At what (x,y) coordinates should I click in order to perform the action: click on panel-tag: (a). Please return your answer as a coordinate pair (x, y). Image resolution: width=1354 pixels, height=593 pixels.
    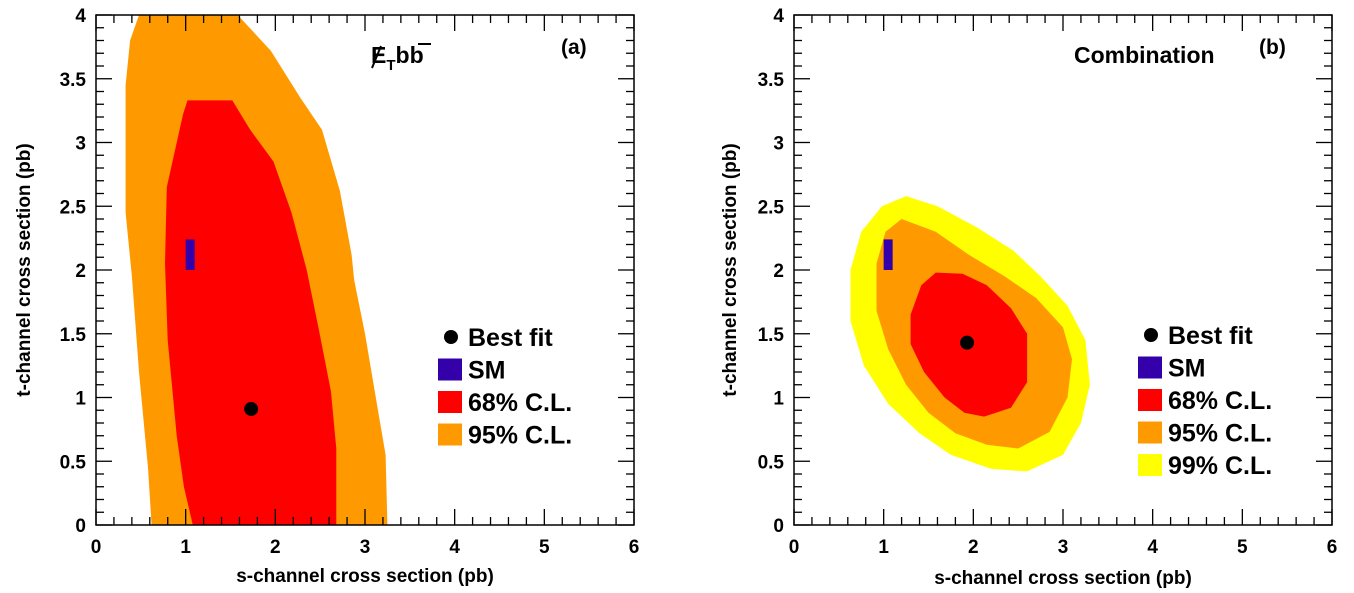
    Looking at the image, I should click on (574, 47).